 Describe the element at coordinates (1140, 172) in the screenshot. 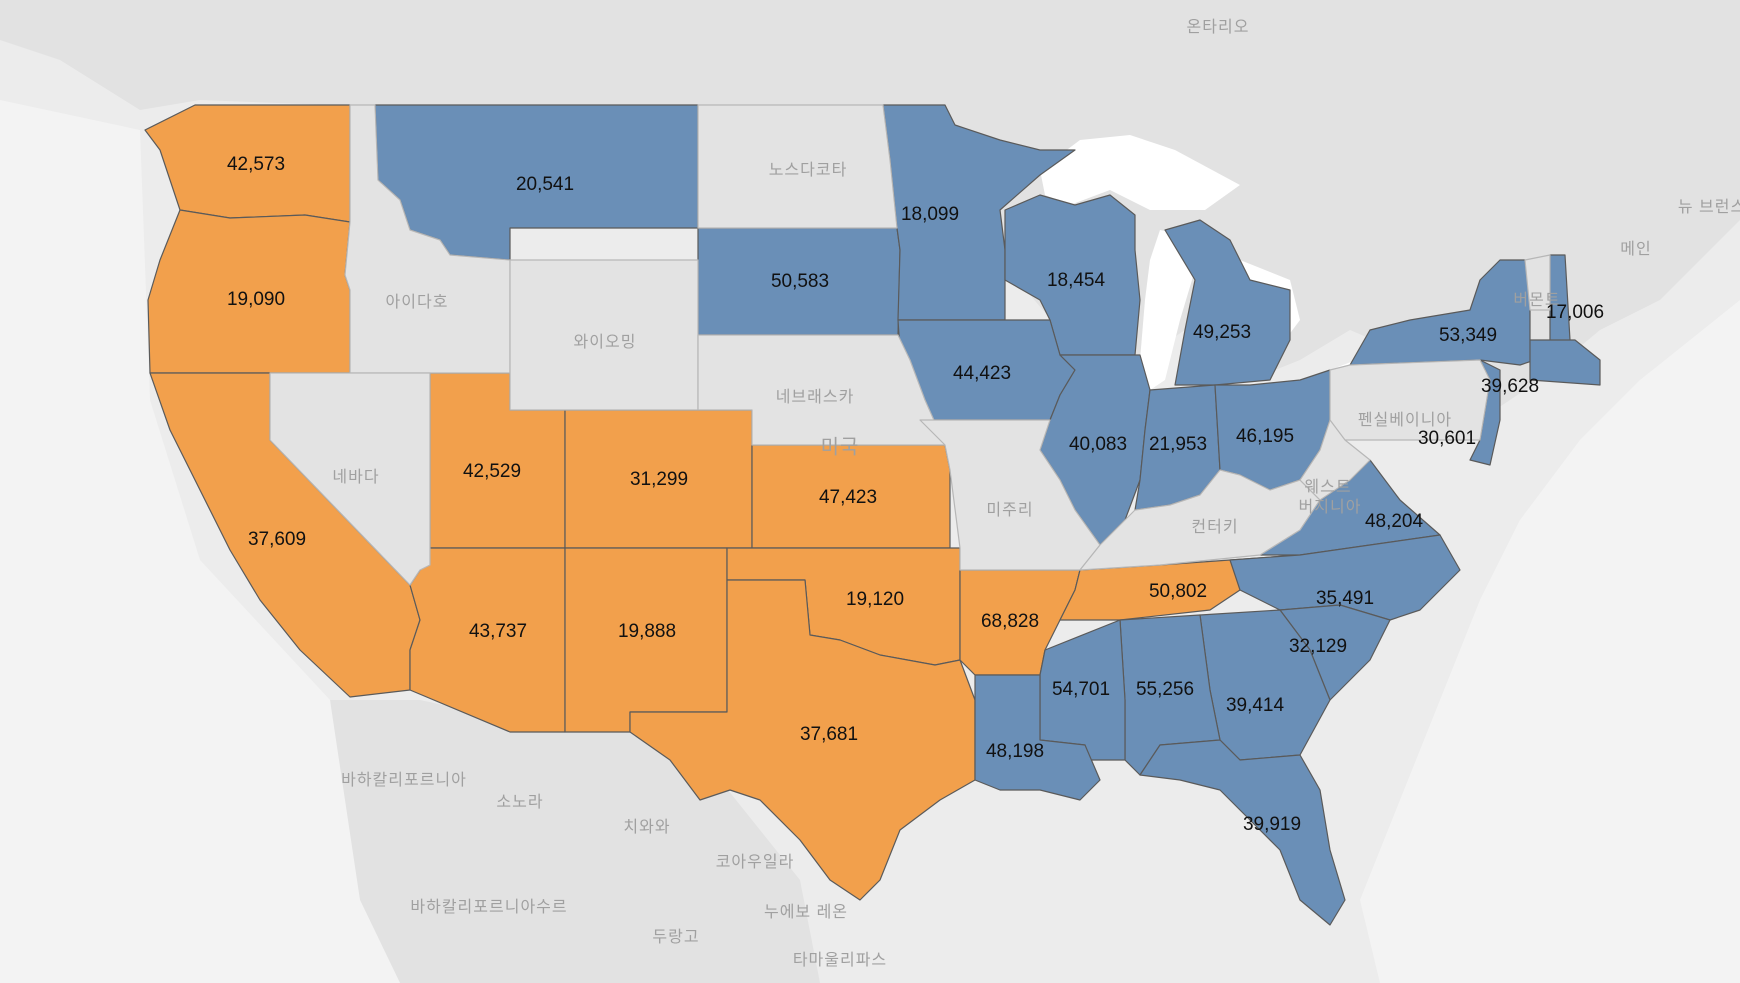

I see `lake-superior` at that location.